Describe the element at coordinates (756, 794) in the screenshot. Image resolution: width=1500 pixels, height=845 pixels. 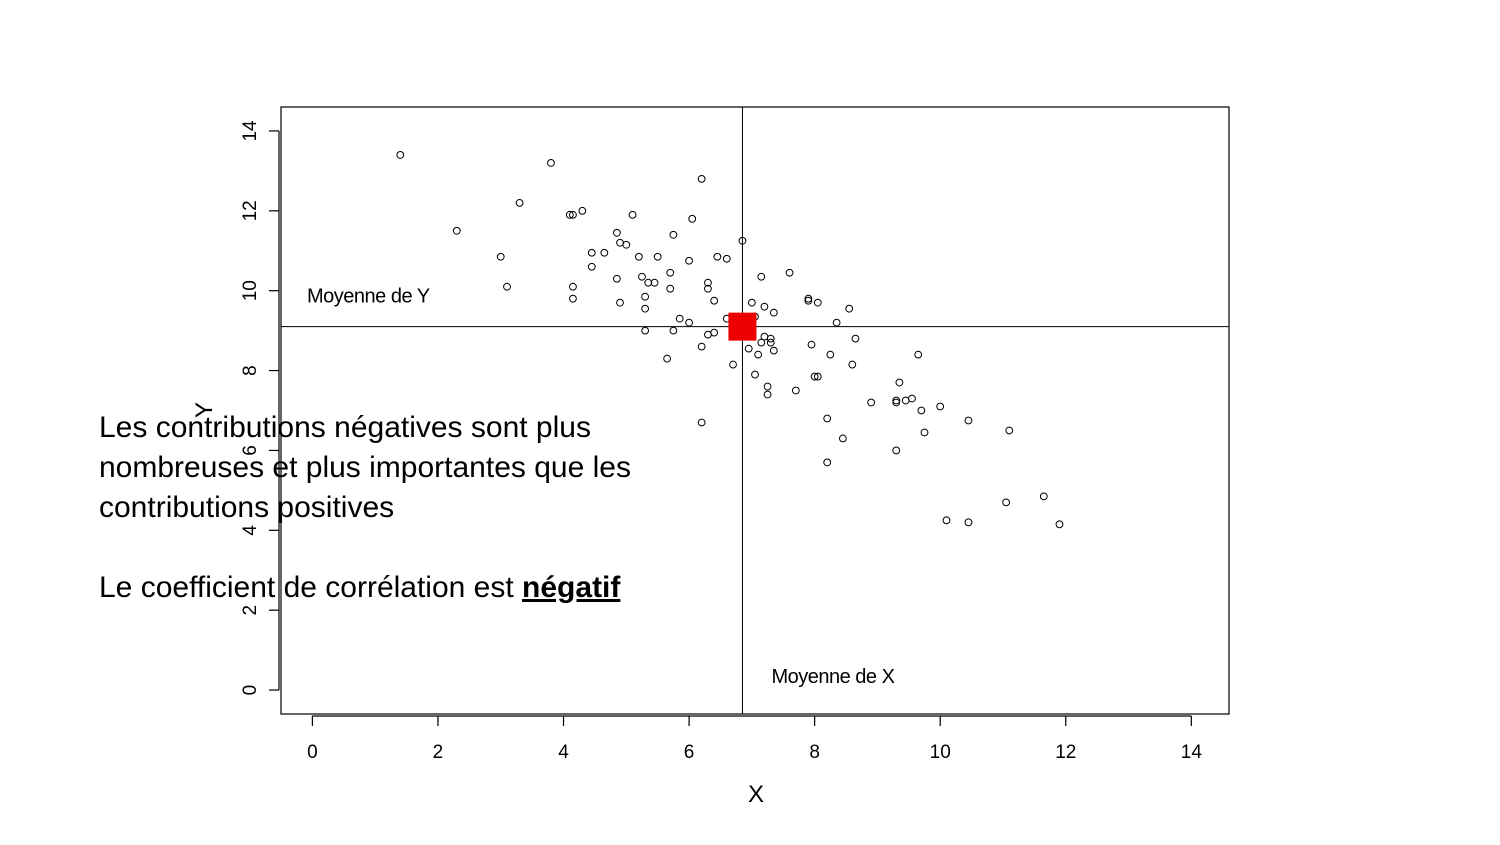
I see `x-axis-title: X` at that location.